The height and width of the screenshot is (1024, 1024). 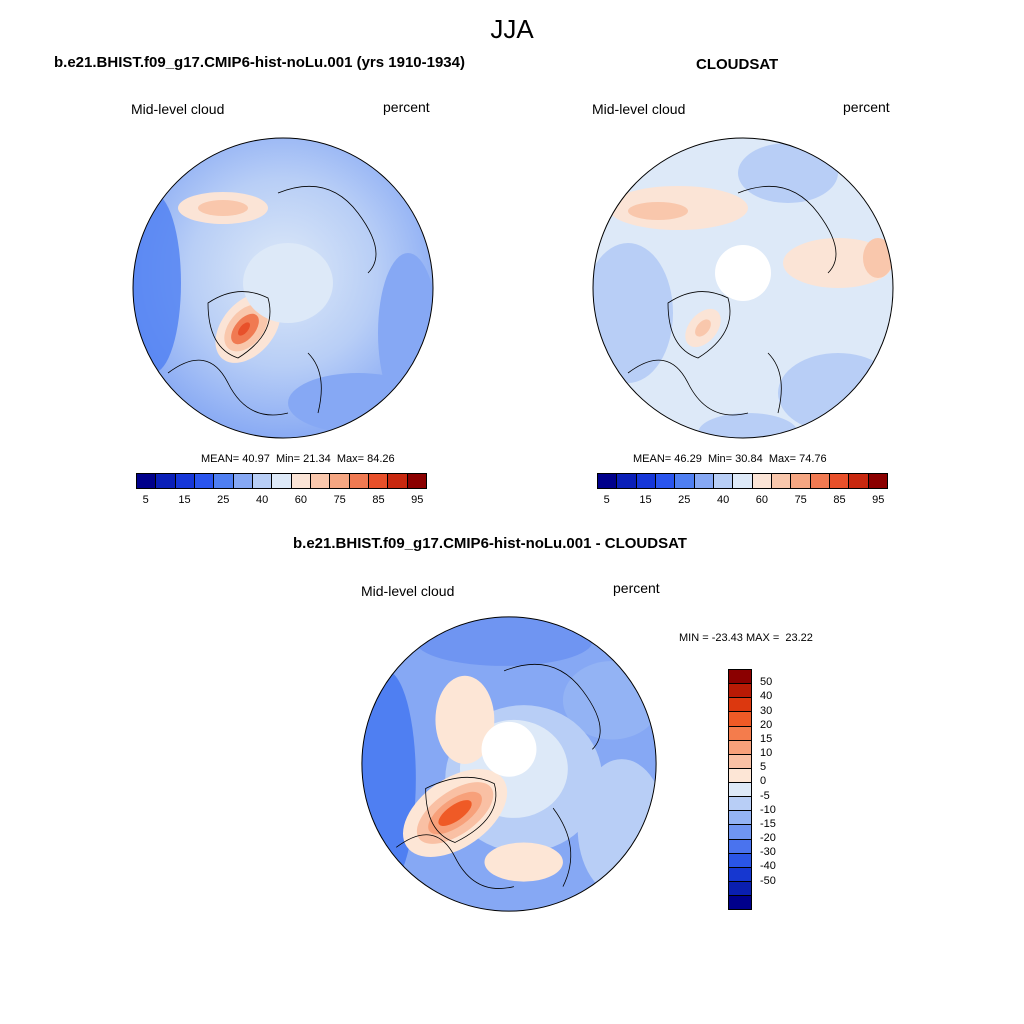 What do you see at coordinates (645, 500) in the screenshot?
I see `panel2-colorbar-tick-label: 15` at bounding box center [645, 500].